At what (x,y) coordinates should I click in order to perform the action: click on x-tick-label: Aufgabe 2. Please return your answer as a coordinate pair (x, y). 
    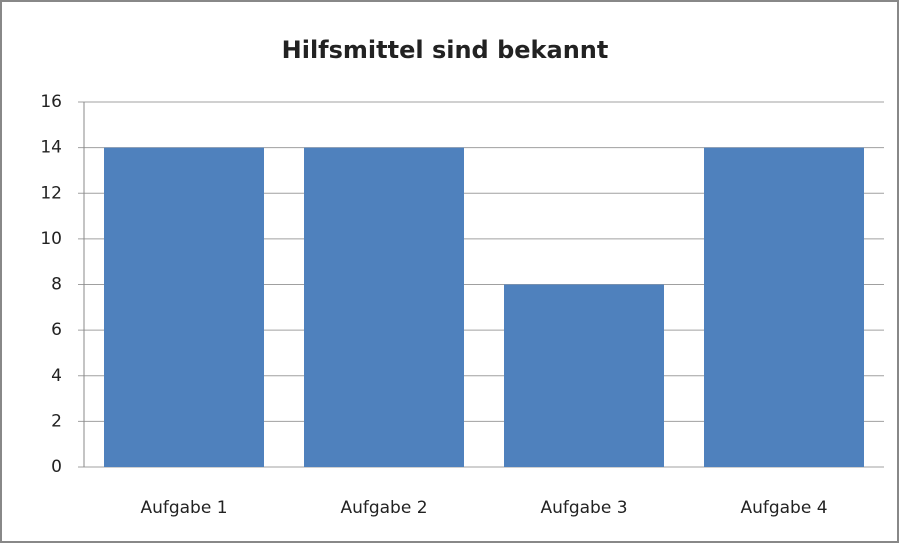
    Looking at the image, I should click on (383, 508).